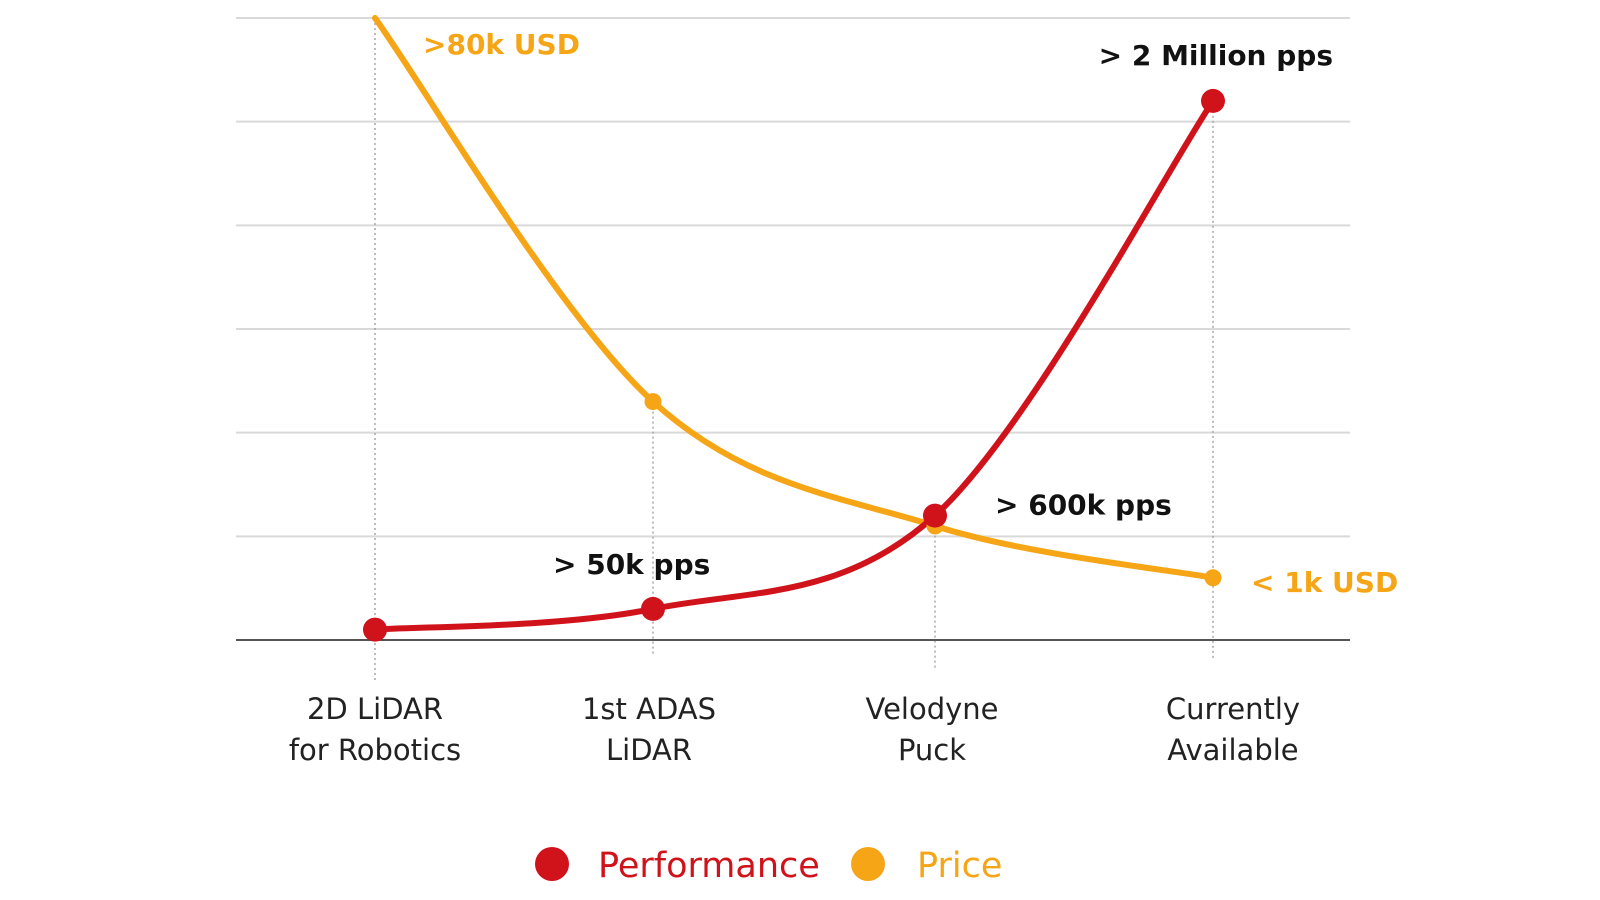 This screenshot has width=1600, height=900. Describe the element at coordinates (649, 750) in the screenshot. I see `x-tick-label-line: LiDAR` at that location.